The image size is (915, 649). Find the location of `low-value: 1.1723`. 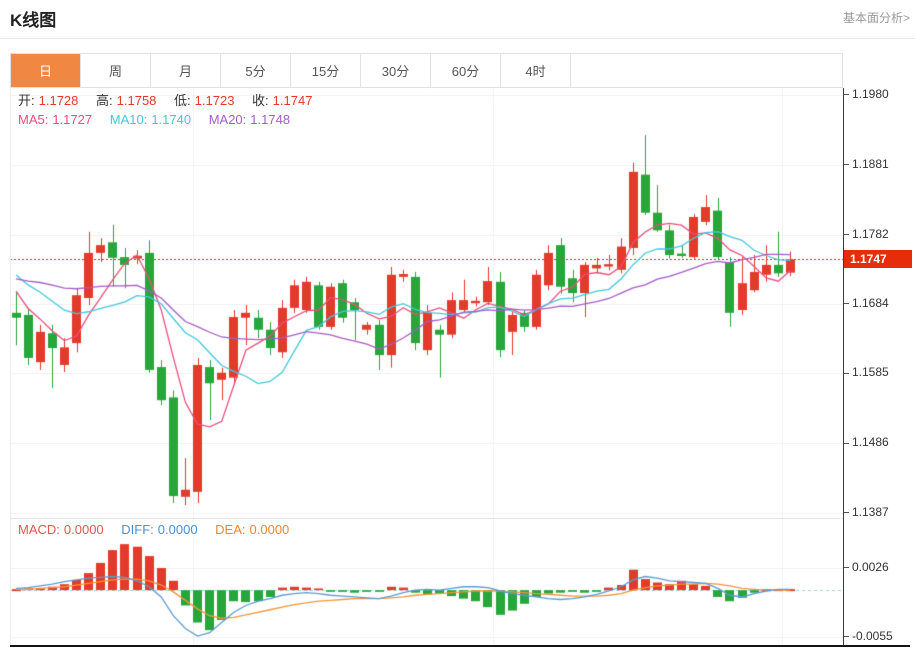

low-value: 1.1723 is located at coordinates (214, 100).